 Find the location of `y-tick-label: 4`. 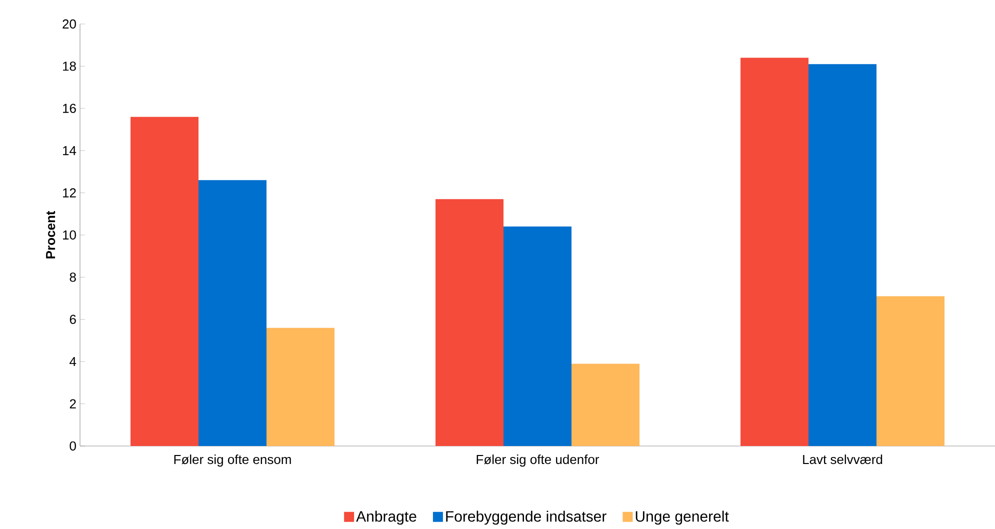

y-tick-label: 4 is located at coordinates (73, 361).